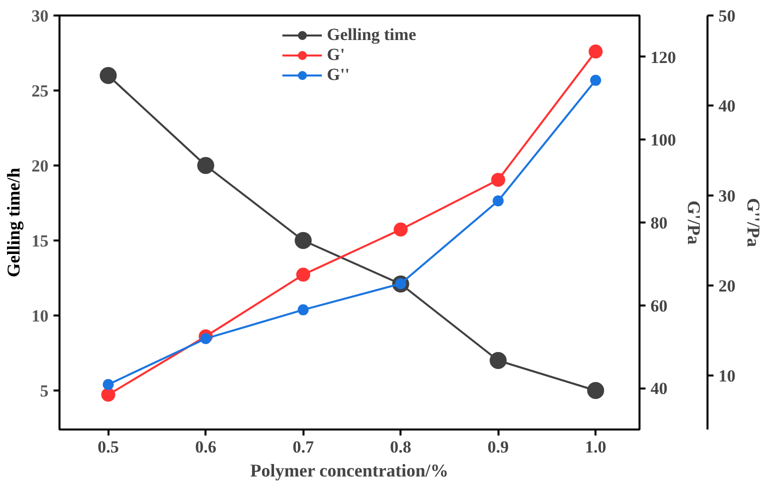 The height and width of the screenshot is (483, 766). I want to click on y3-tick-label: 10, so click(727, 376).